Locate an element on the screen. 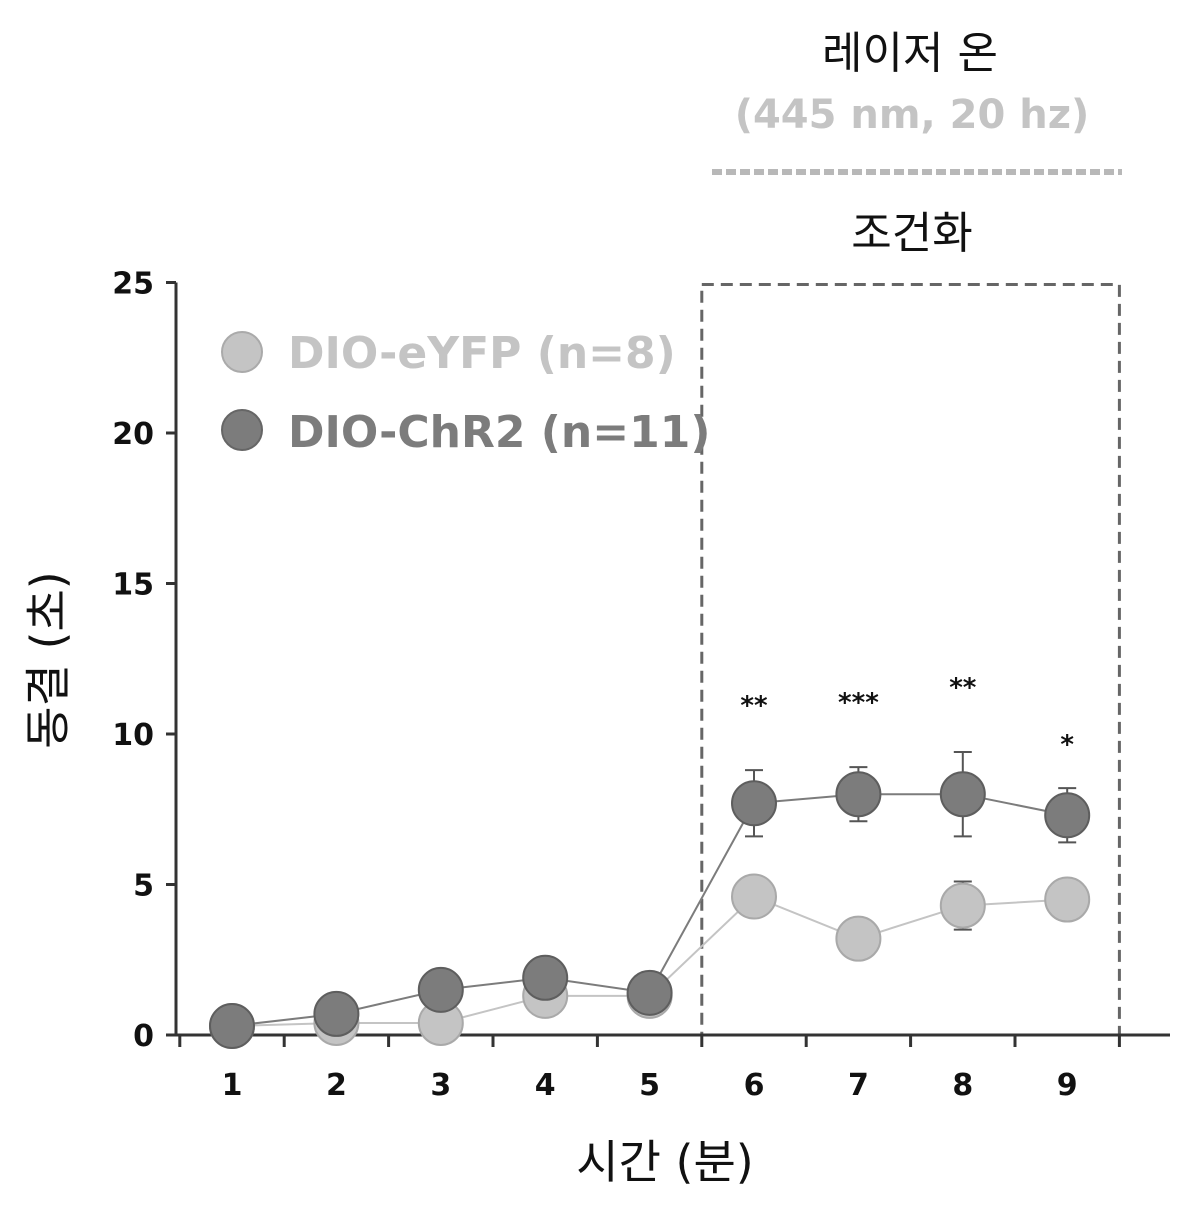 The image size is (1183, 1205). legend-label-chr2: DIO-ChR2 (n=11) is located at coordinates (499, 432).